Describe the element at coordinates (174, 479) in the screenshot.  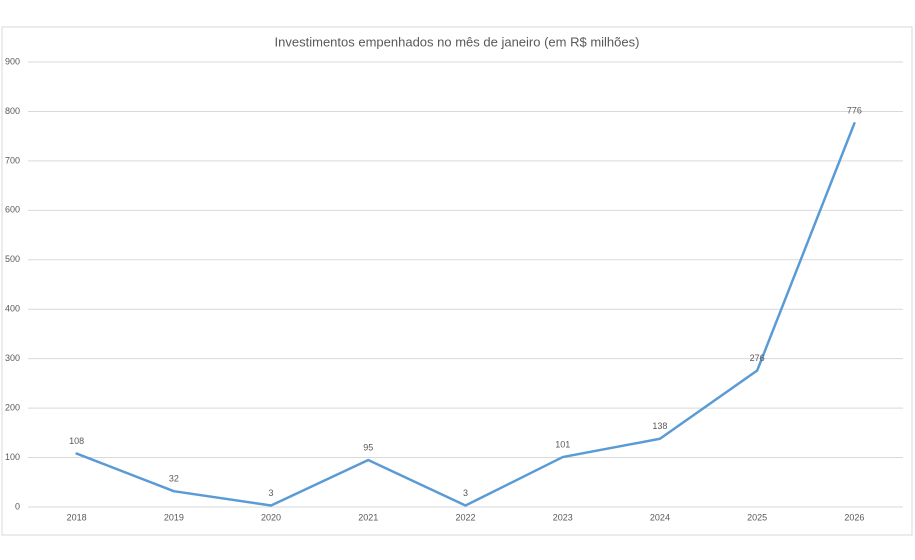
I see `data-label: 32` at that location.